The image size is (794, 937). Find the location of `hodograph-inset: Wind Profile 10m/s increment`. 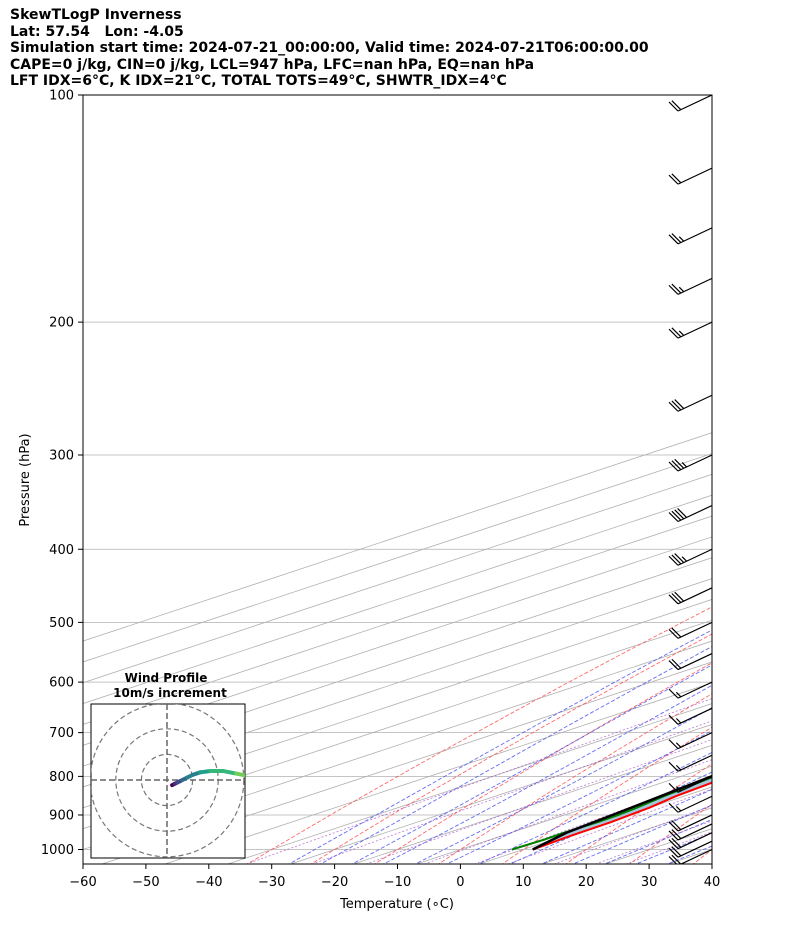

hodograph-inset: Wind Profile 10m/s increment is located at coordinates (168, 765).